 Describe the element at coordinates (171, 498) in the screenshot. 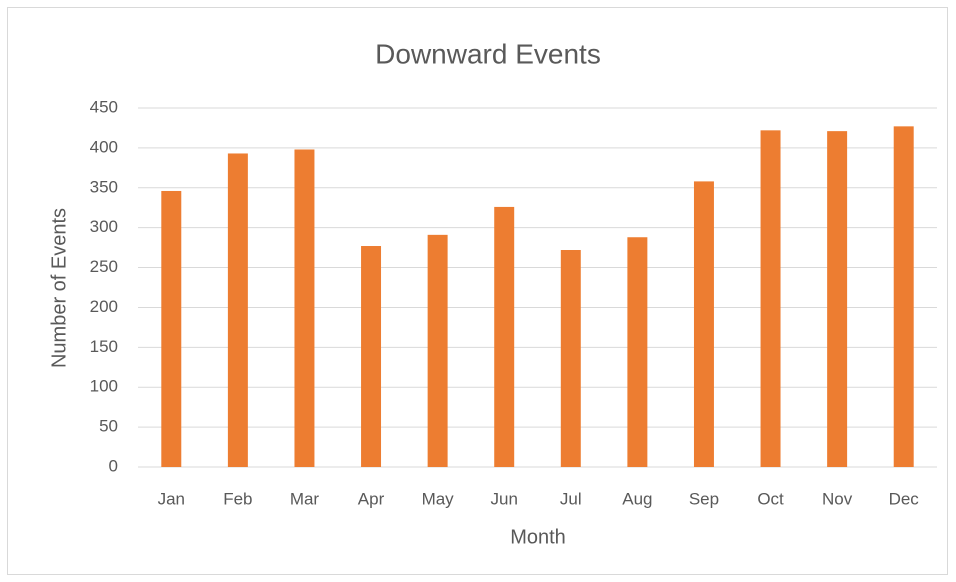

I see `x-tick-label: Jan` at that location.